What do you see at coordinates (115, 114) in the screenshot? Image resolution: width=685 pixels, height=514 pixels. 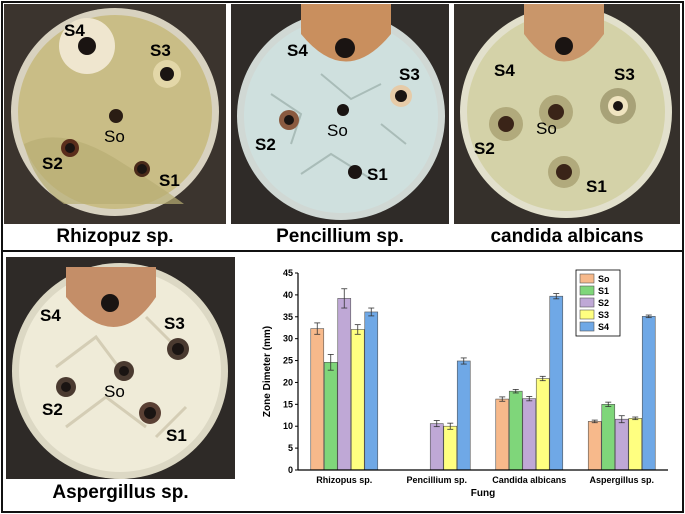 I see `petri-photo-rhizopus: S4 S3 So S2 S1` at bounding box center [115, 114].